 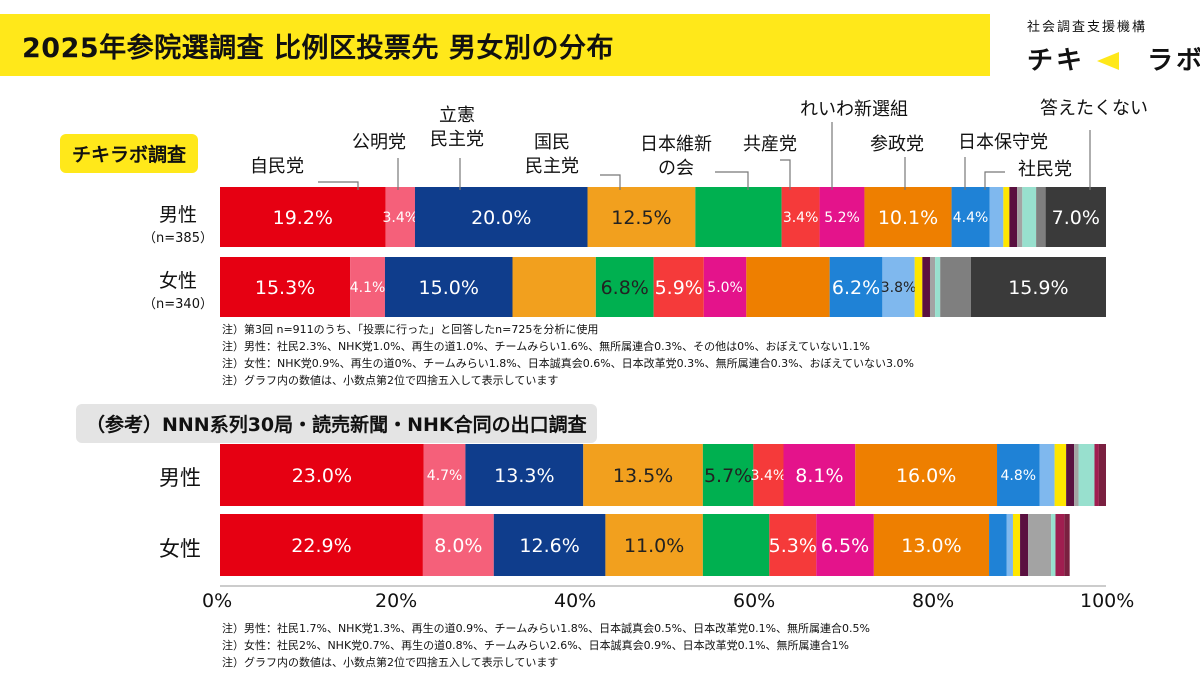 What do you see at coordinates (897, 144) in the screenshot?
I see `callout-sansei: 参政党` at bounding box center [897, 144].